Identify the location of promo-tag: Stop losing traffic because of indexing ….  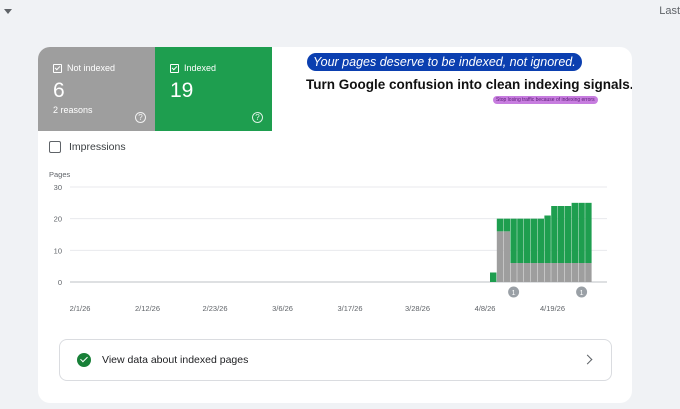
(545, 100).